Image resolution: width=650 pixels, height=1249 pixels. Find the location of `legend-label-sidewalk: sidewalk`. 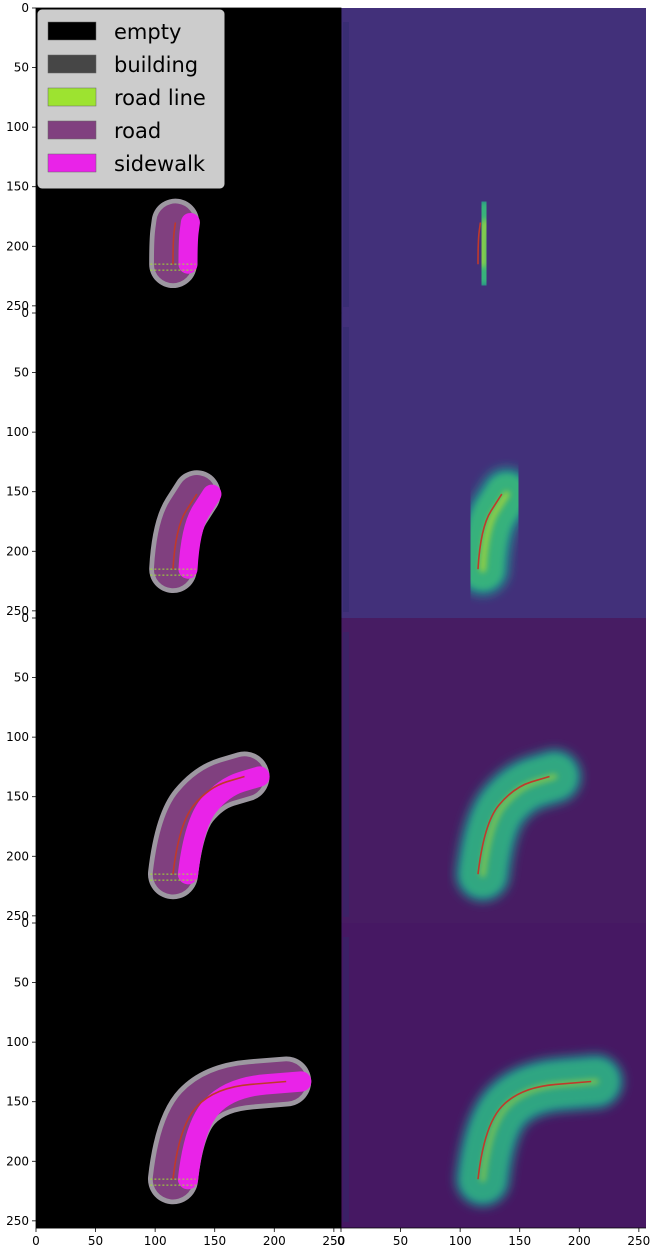

legend-label-sidewalk: sidewalk is located at coordinates (160, 164).